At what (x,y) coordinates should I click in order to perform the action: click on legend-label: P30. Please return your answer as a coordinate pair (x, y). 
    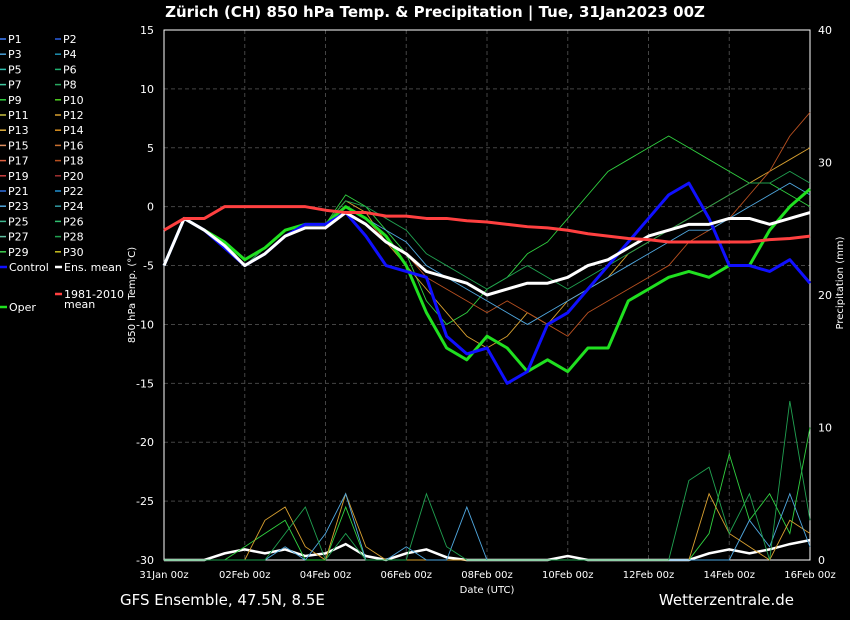
    Looking at the image, I should click on (73, 252).